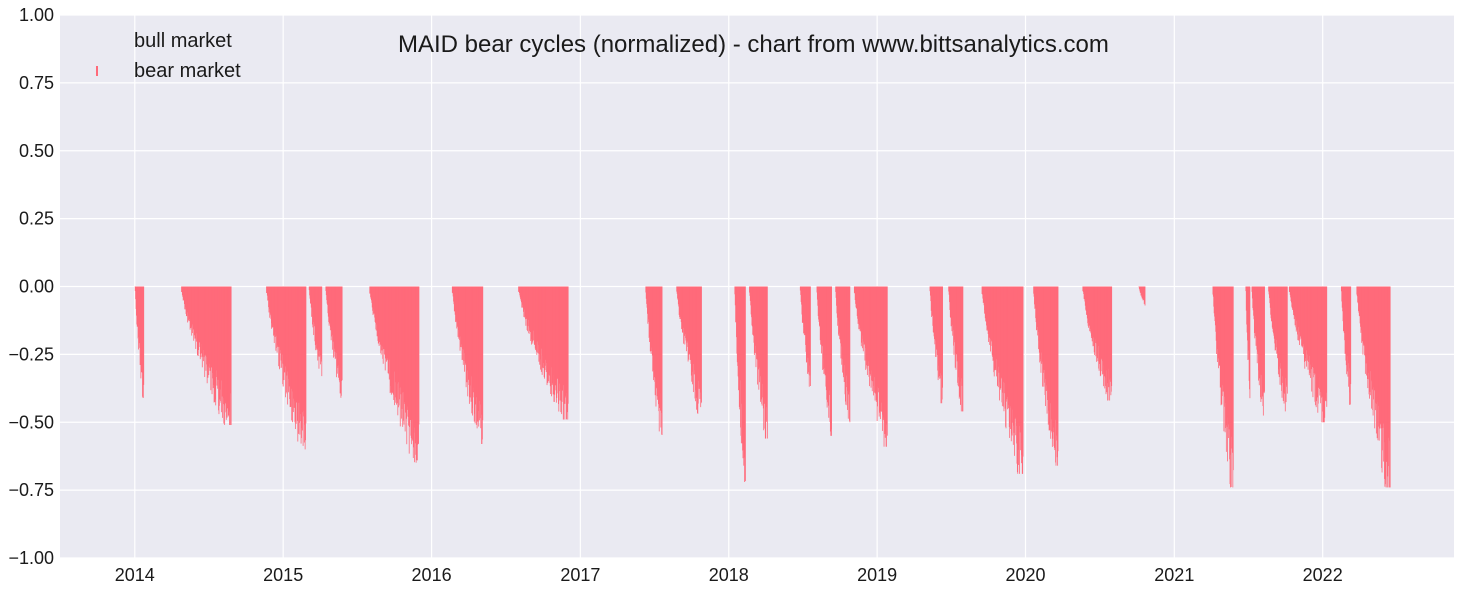  Describe the element at coordinates (183, 41) in the screenshot. I see `legend-label-bull: bull market` at that location.